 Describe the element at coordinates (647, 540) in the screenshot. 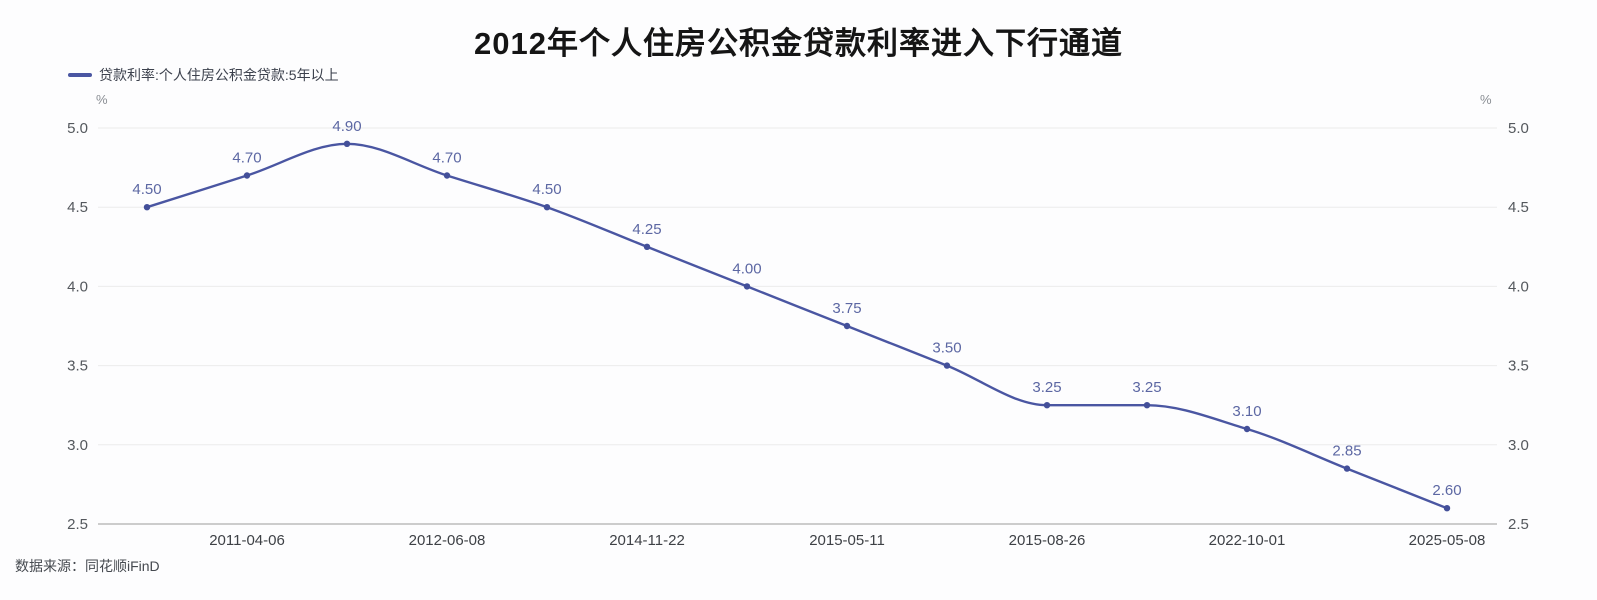

I see `x-tick-label: 2014-11-22` at that location.